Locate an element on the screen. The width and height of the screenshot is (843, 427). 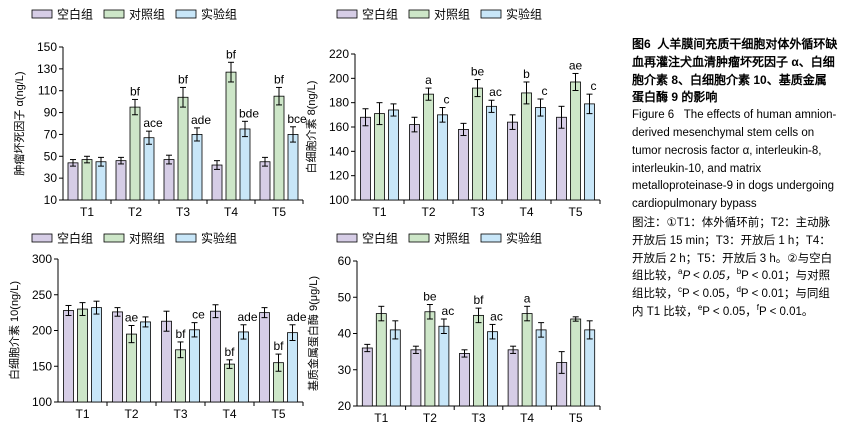
y-tick-label: 200 is located at coordinates (42, 331).